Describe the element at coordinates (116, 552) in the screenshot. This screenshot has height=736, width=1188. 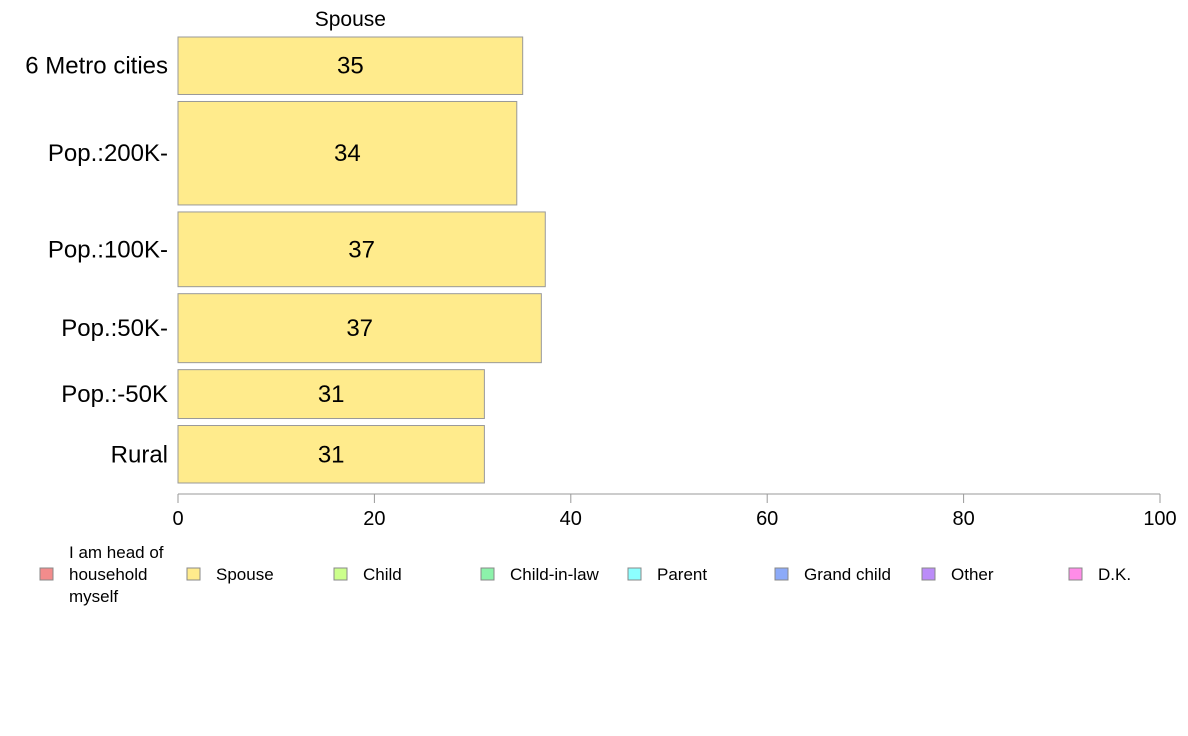
I see `legend-label: I am head of` at that location.